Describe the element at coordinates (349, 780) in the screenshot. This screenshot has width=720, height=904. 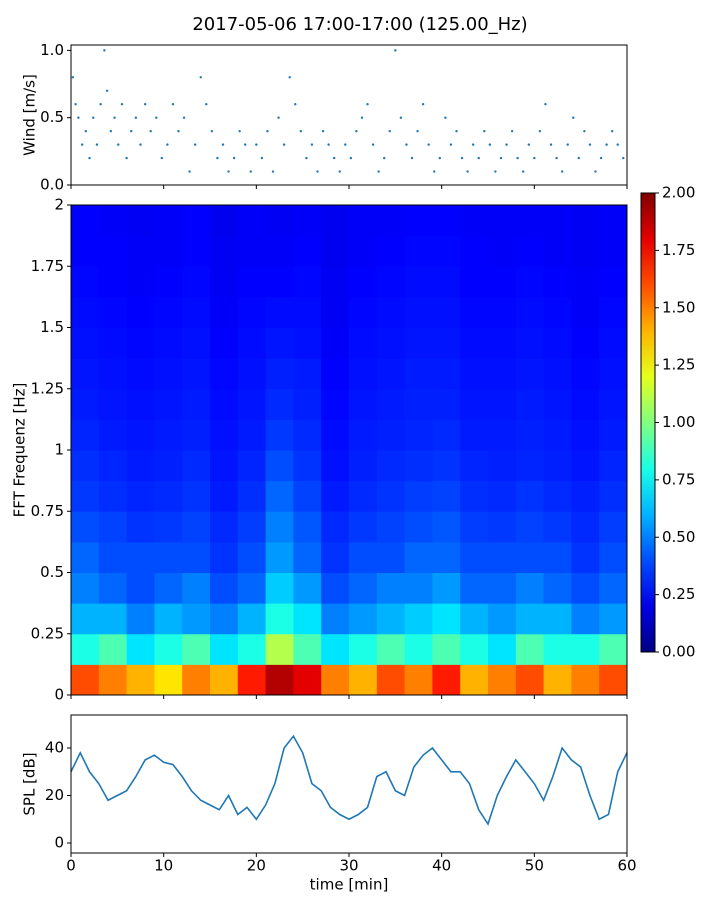
I see `line` at that location.